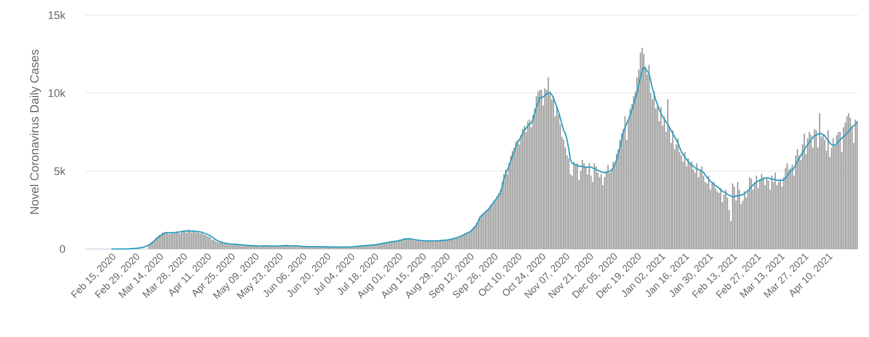  I want to click on y-axis-title: Novel Coronavirus Daily Cases, so click(35, 132).